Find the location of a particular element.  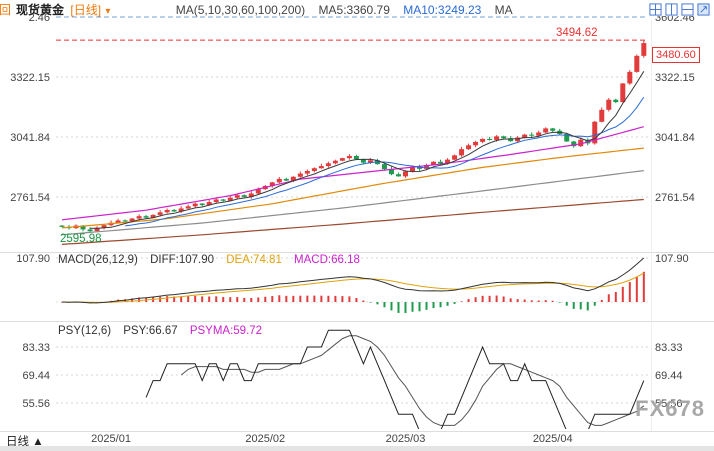

ma60-line is located at coordinates (352, 188).